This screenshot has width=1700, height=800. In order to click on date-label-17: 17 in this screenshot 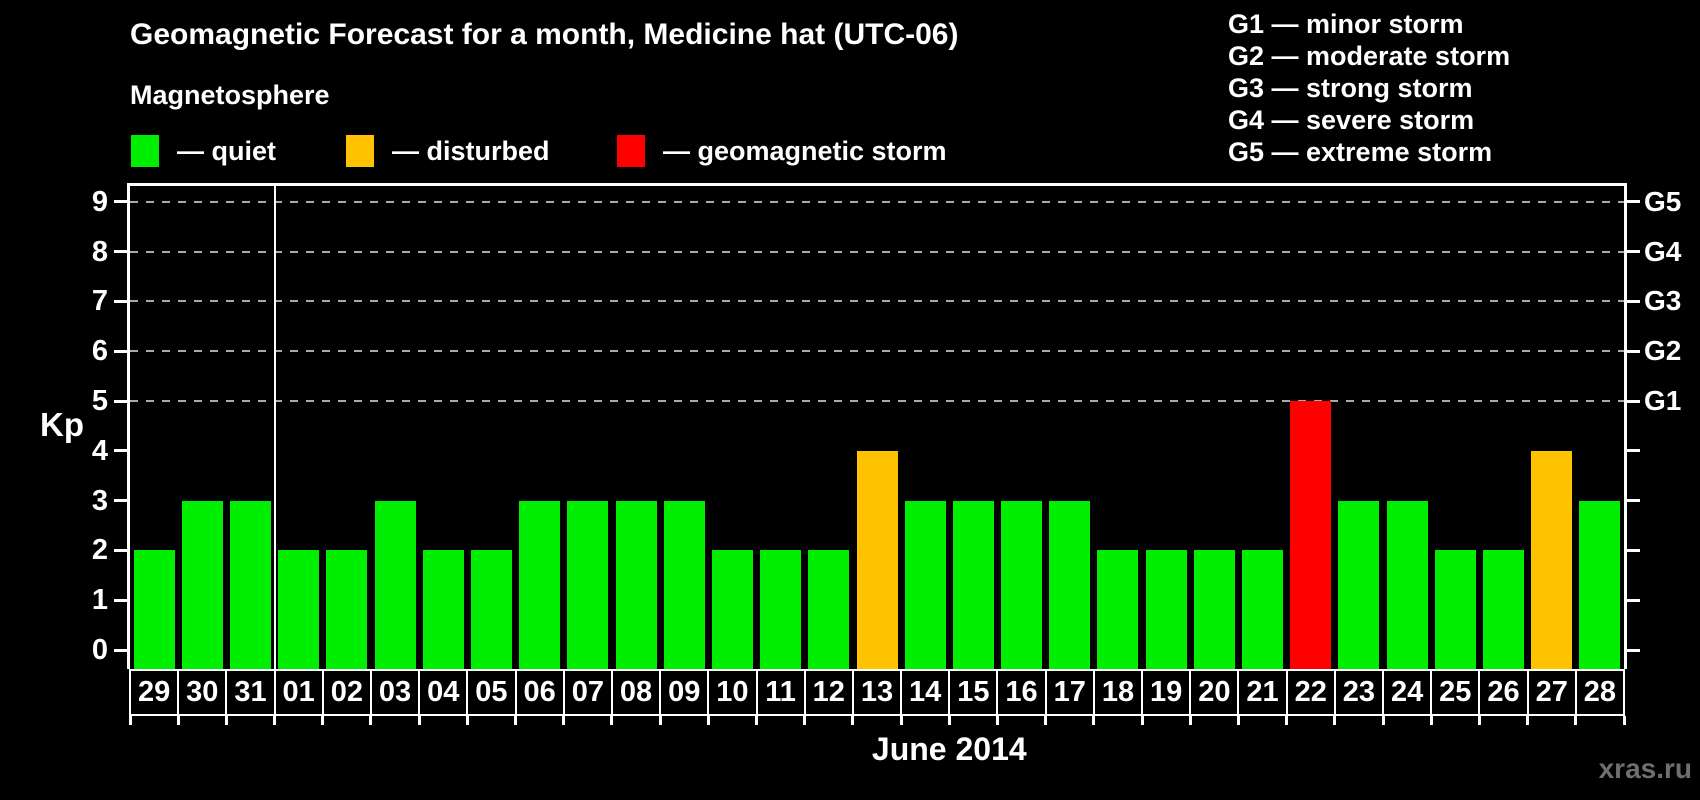, I will do `click(1069, 692)`.